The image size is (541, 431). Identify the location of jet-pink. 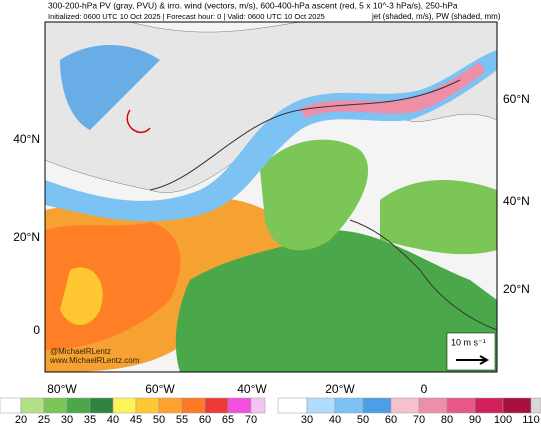
(392, 90).